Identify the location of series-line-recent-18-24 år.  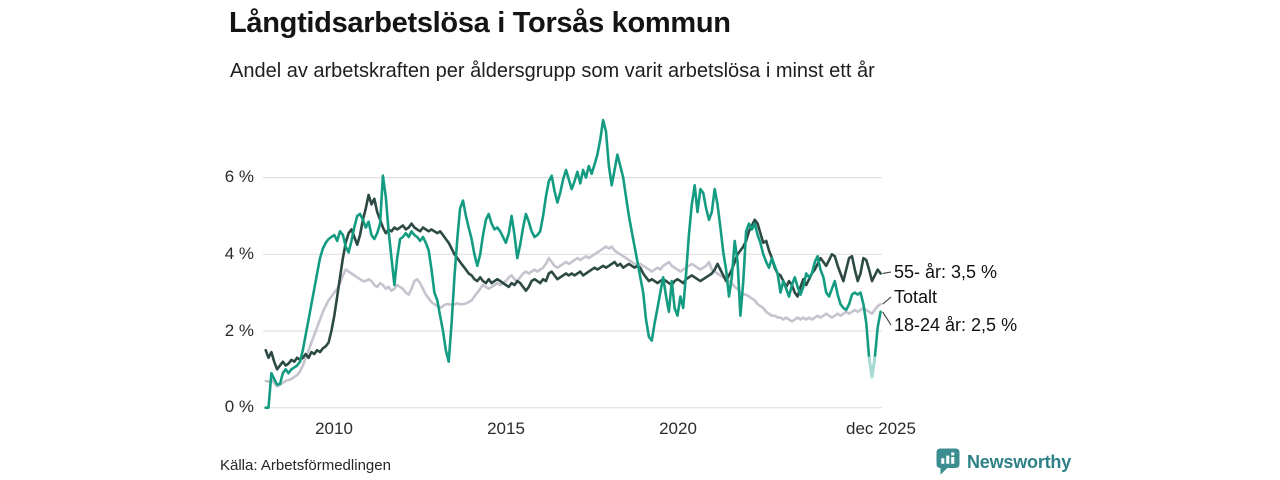
(872, 367).